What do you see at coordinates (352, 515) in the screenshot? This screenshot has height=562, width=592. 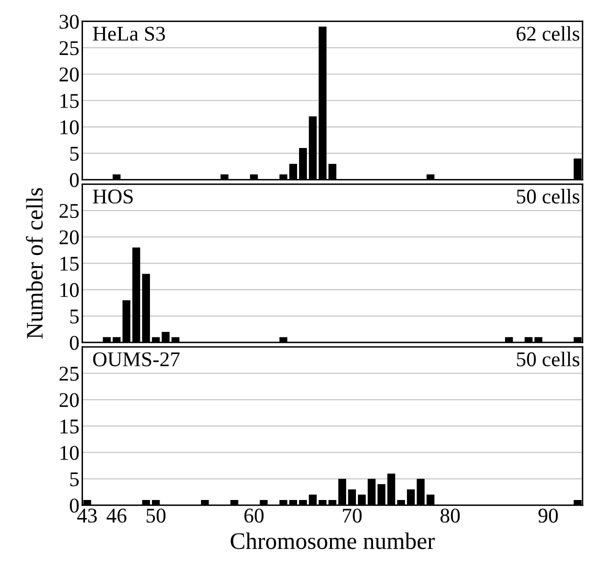 I see `x-tick-label: 70` at bounding box center [352, 515].